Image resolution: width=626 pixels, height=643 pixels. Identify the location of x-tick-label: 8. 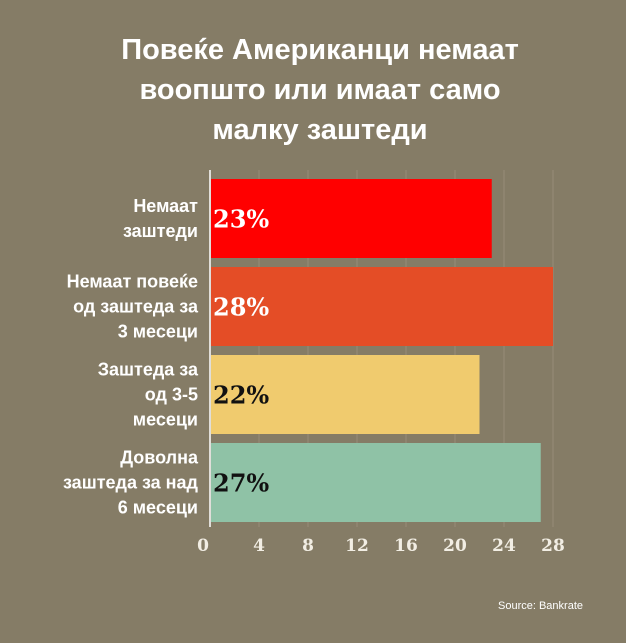
(308, 546).